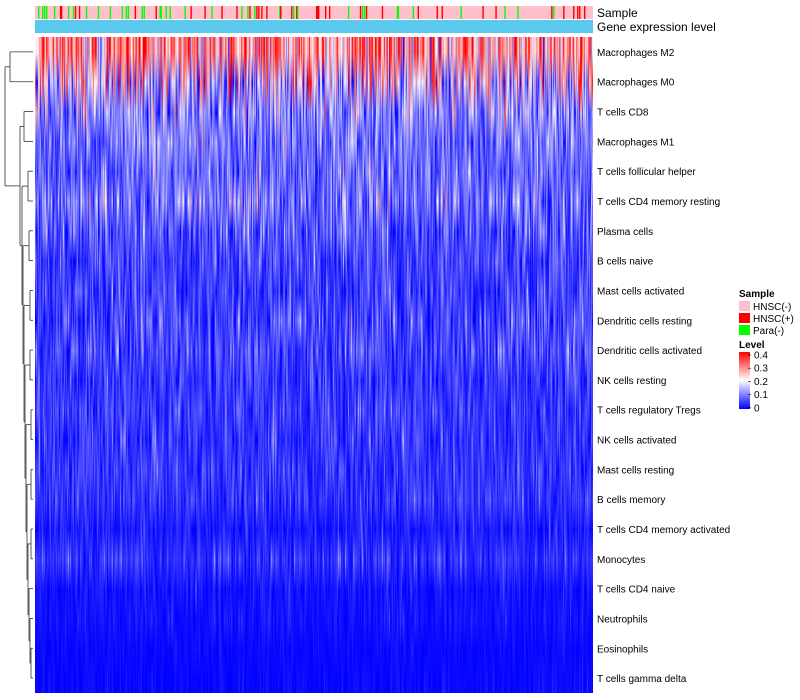  What do you see at coordinates (761, 356) in the screenshot?
I see `level-tick-label: 0.4` at bounding box center [761, 356].